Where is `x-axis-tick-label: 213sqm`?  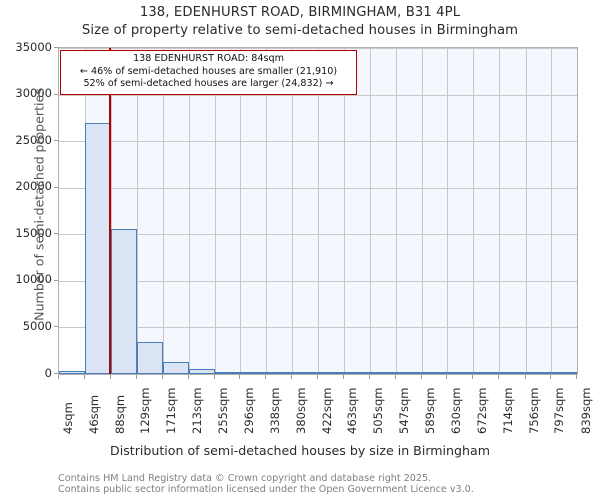
x-axis-tick-label: 213sqm is located at coordinates (197, 410).